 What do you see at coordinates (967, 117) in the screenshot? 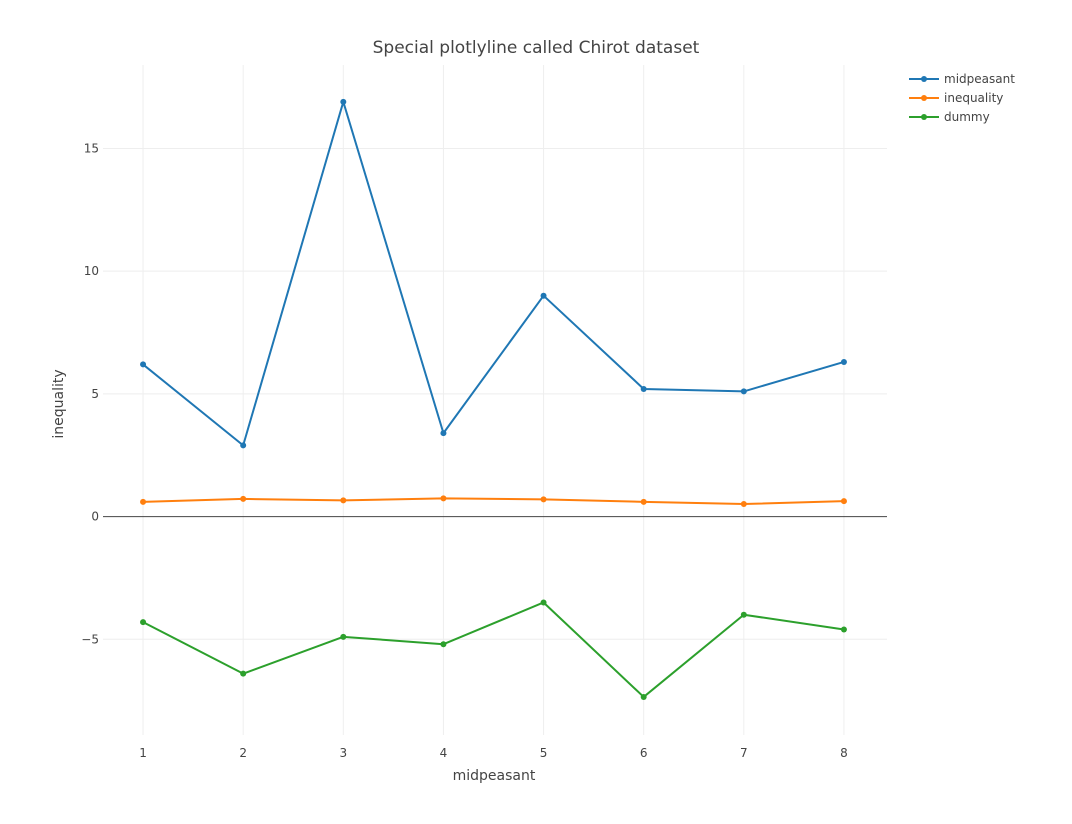
I see `legend-label: dummy` at bounding box center [967, 117].